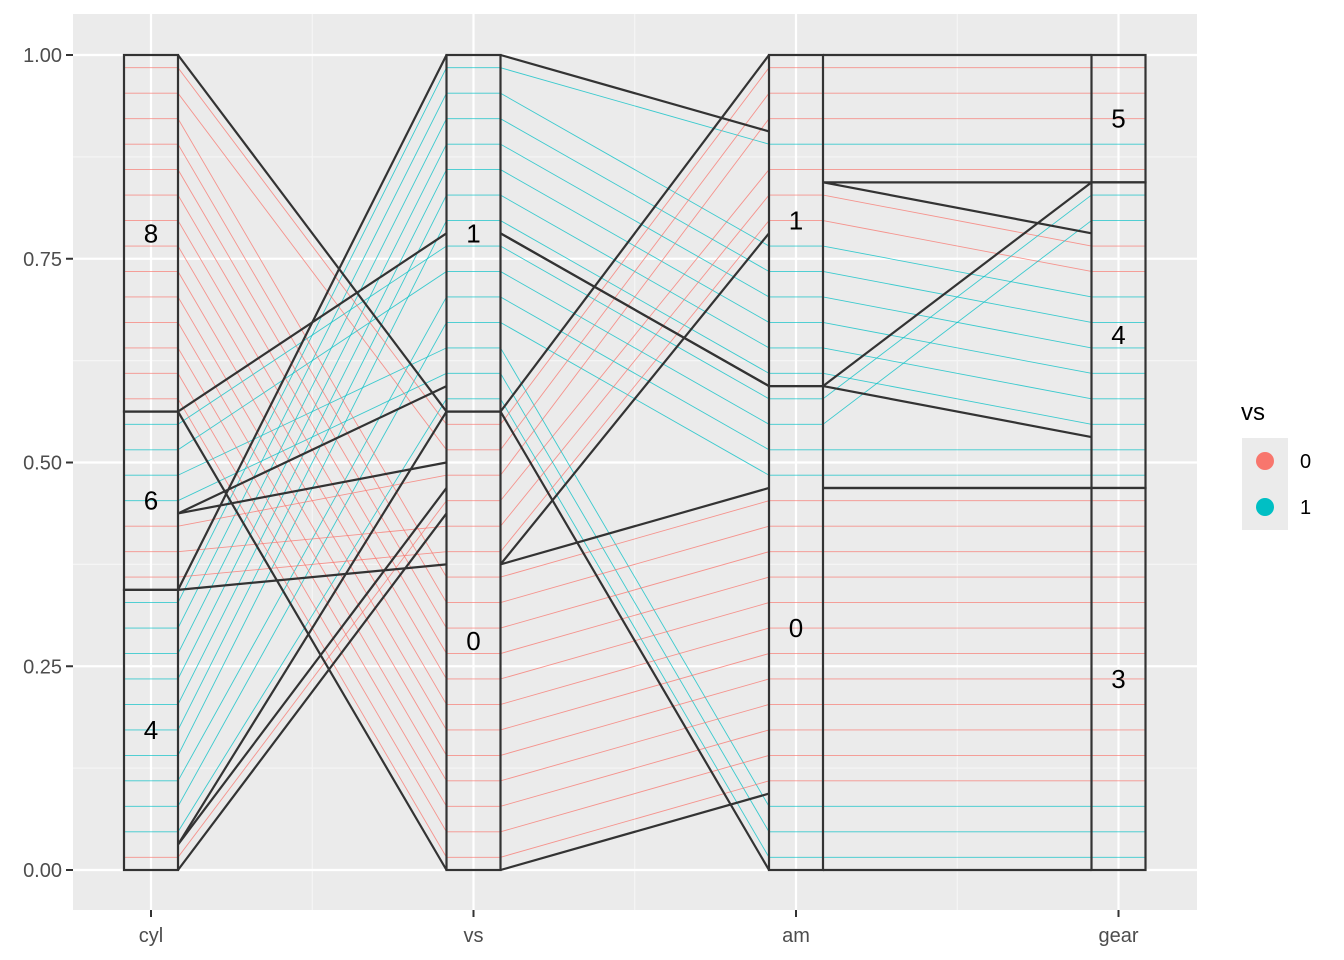 This screenshot has height=960, width=1344. What do you see at coordinates (42, 871) in the screenshot?
I see `y-tick-label: 0.00` at bounding box center [42, 871].